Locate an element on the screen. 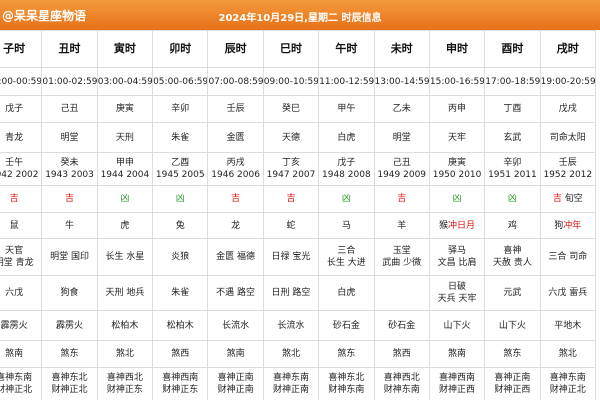 This screenshot has width=600, height=400. cell-text: 天刑 is located at coordinates (124, 137).